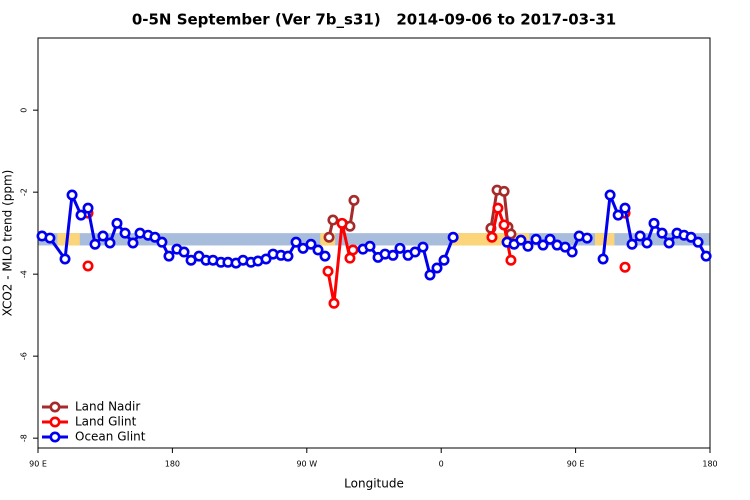 The image size is (750, 500). What do you see at coordinates (306, 464) in the screenshot?
I see `x-tick-label: 90 W` at bounding box center [306, 464].